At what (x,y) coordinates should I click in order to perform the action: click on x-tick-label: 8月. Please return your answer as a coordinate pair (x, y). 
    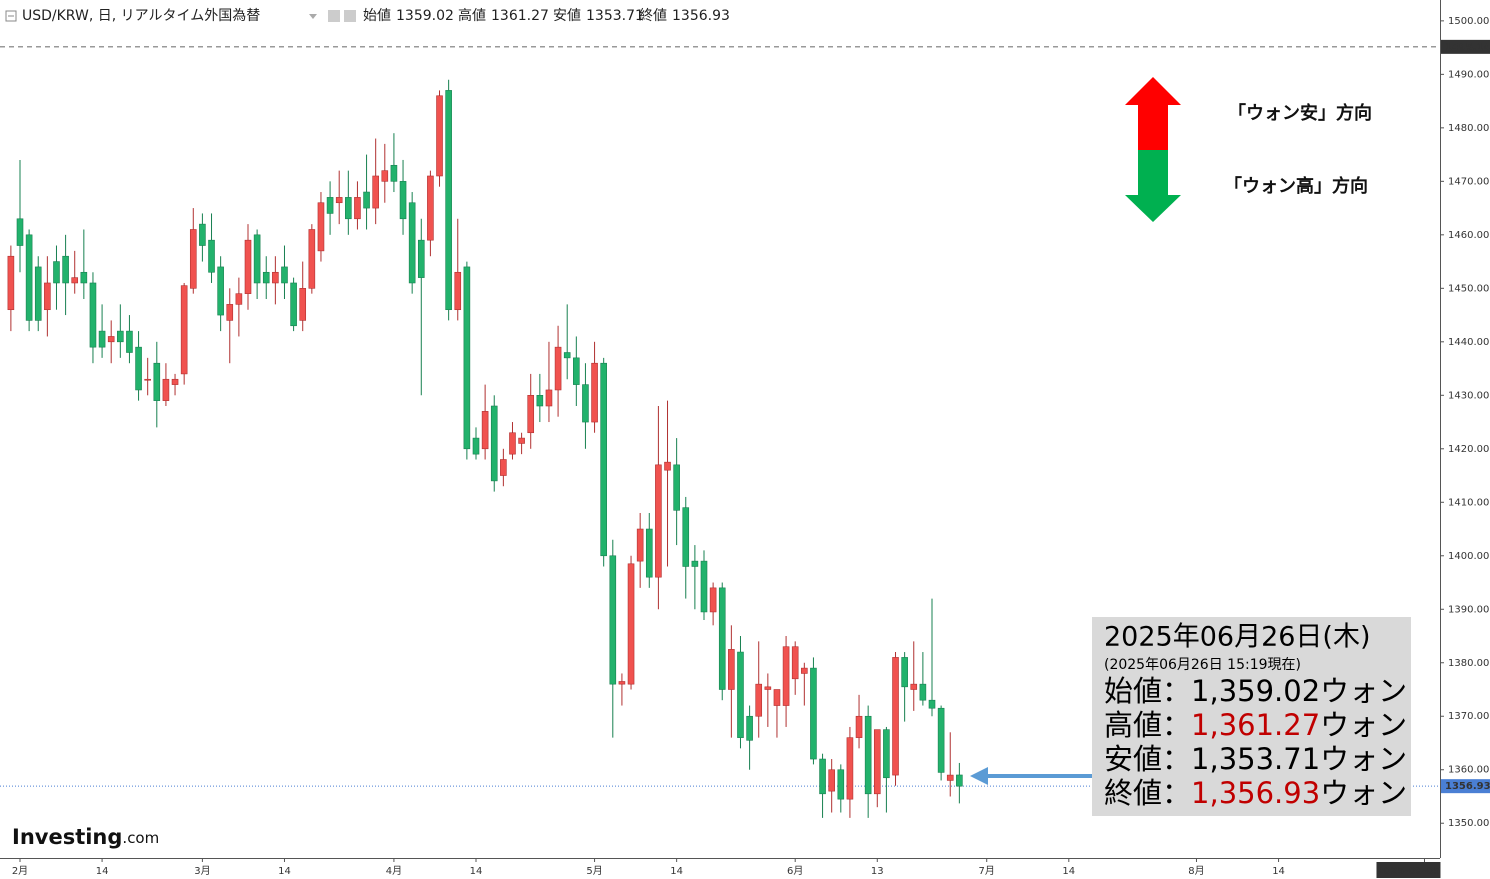
    Looking at the image, I should click on (1196, 871).